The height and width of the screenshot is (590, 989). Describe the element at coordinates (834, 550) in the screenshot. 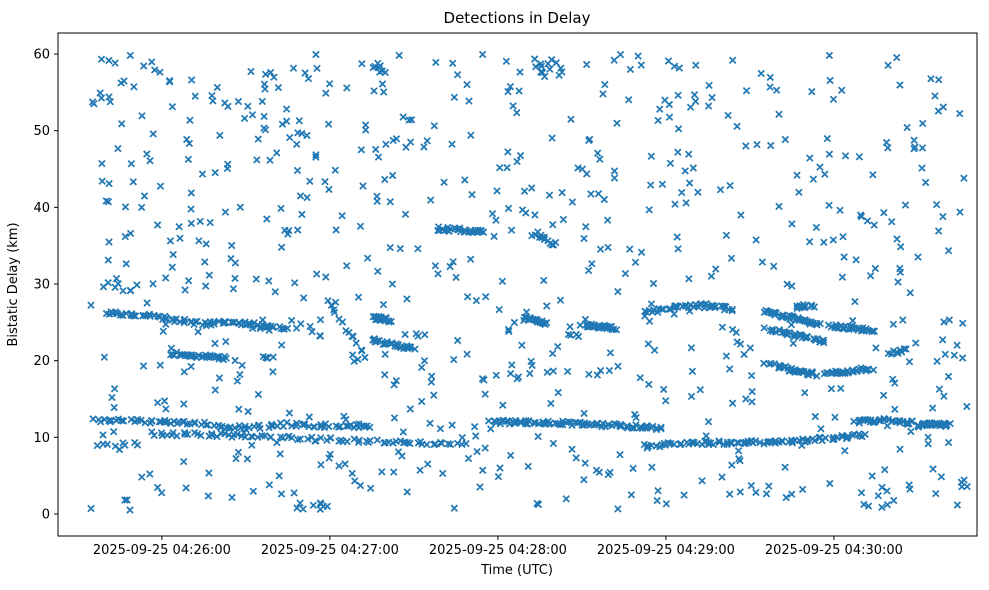

I see `x-tick-label: 2025-09-25 04:30:00` at that location.